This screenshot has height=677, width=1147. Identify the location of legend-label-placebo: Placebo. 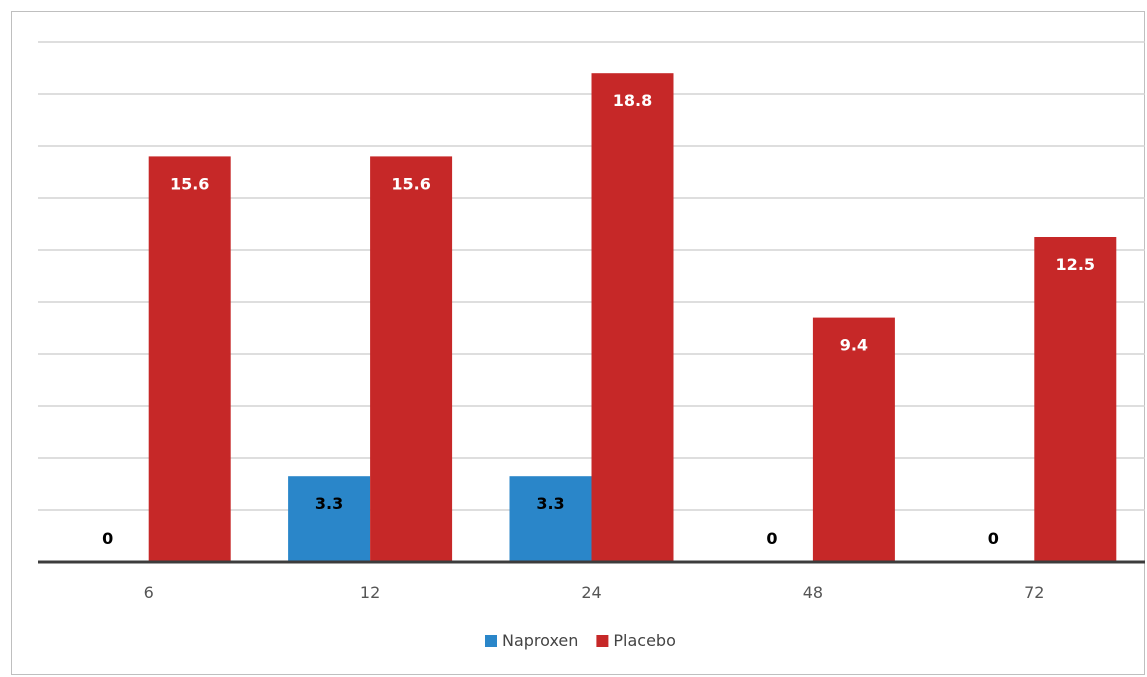
(644, 640).